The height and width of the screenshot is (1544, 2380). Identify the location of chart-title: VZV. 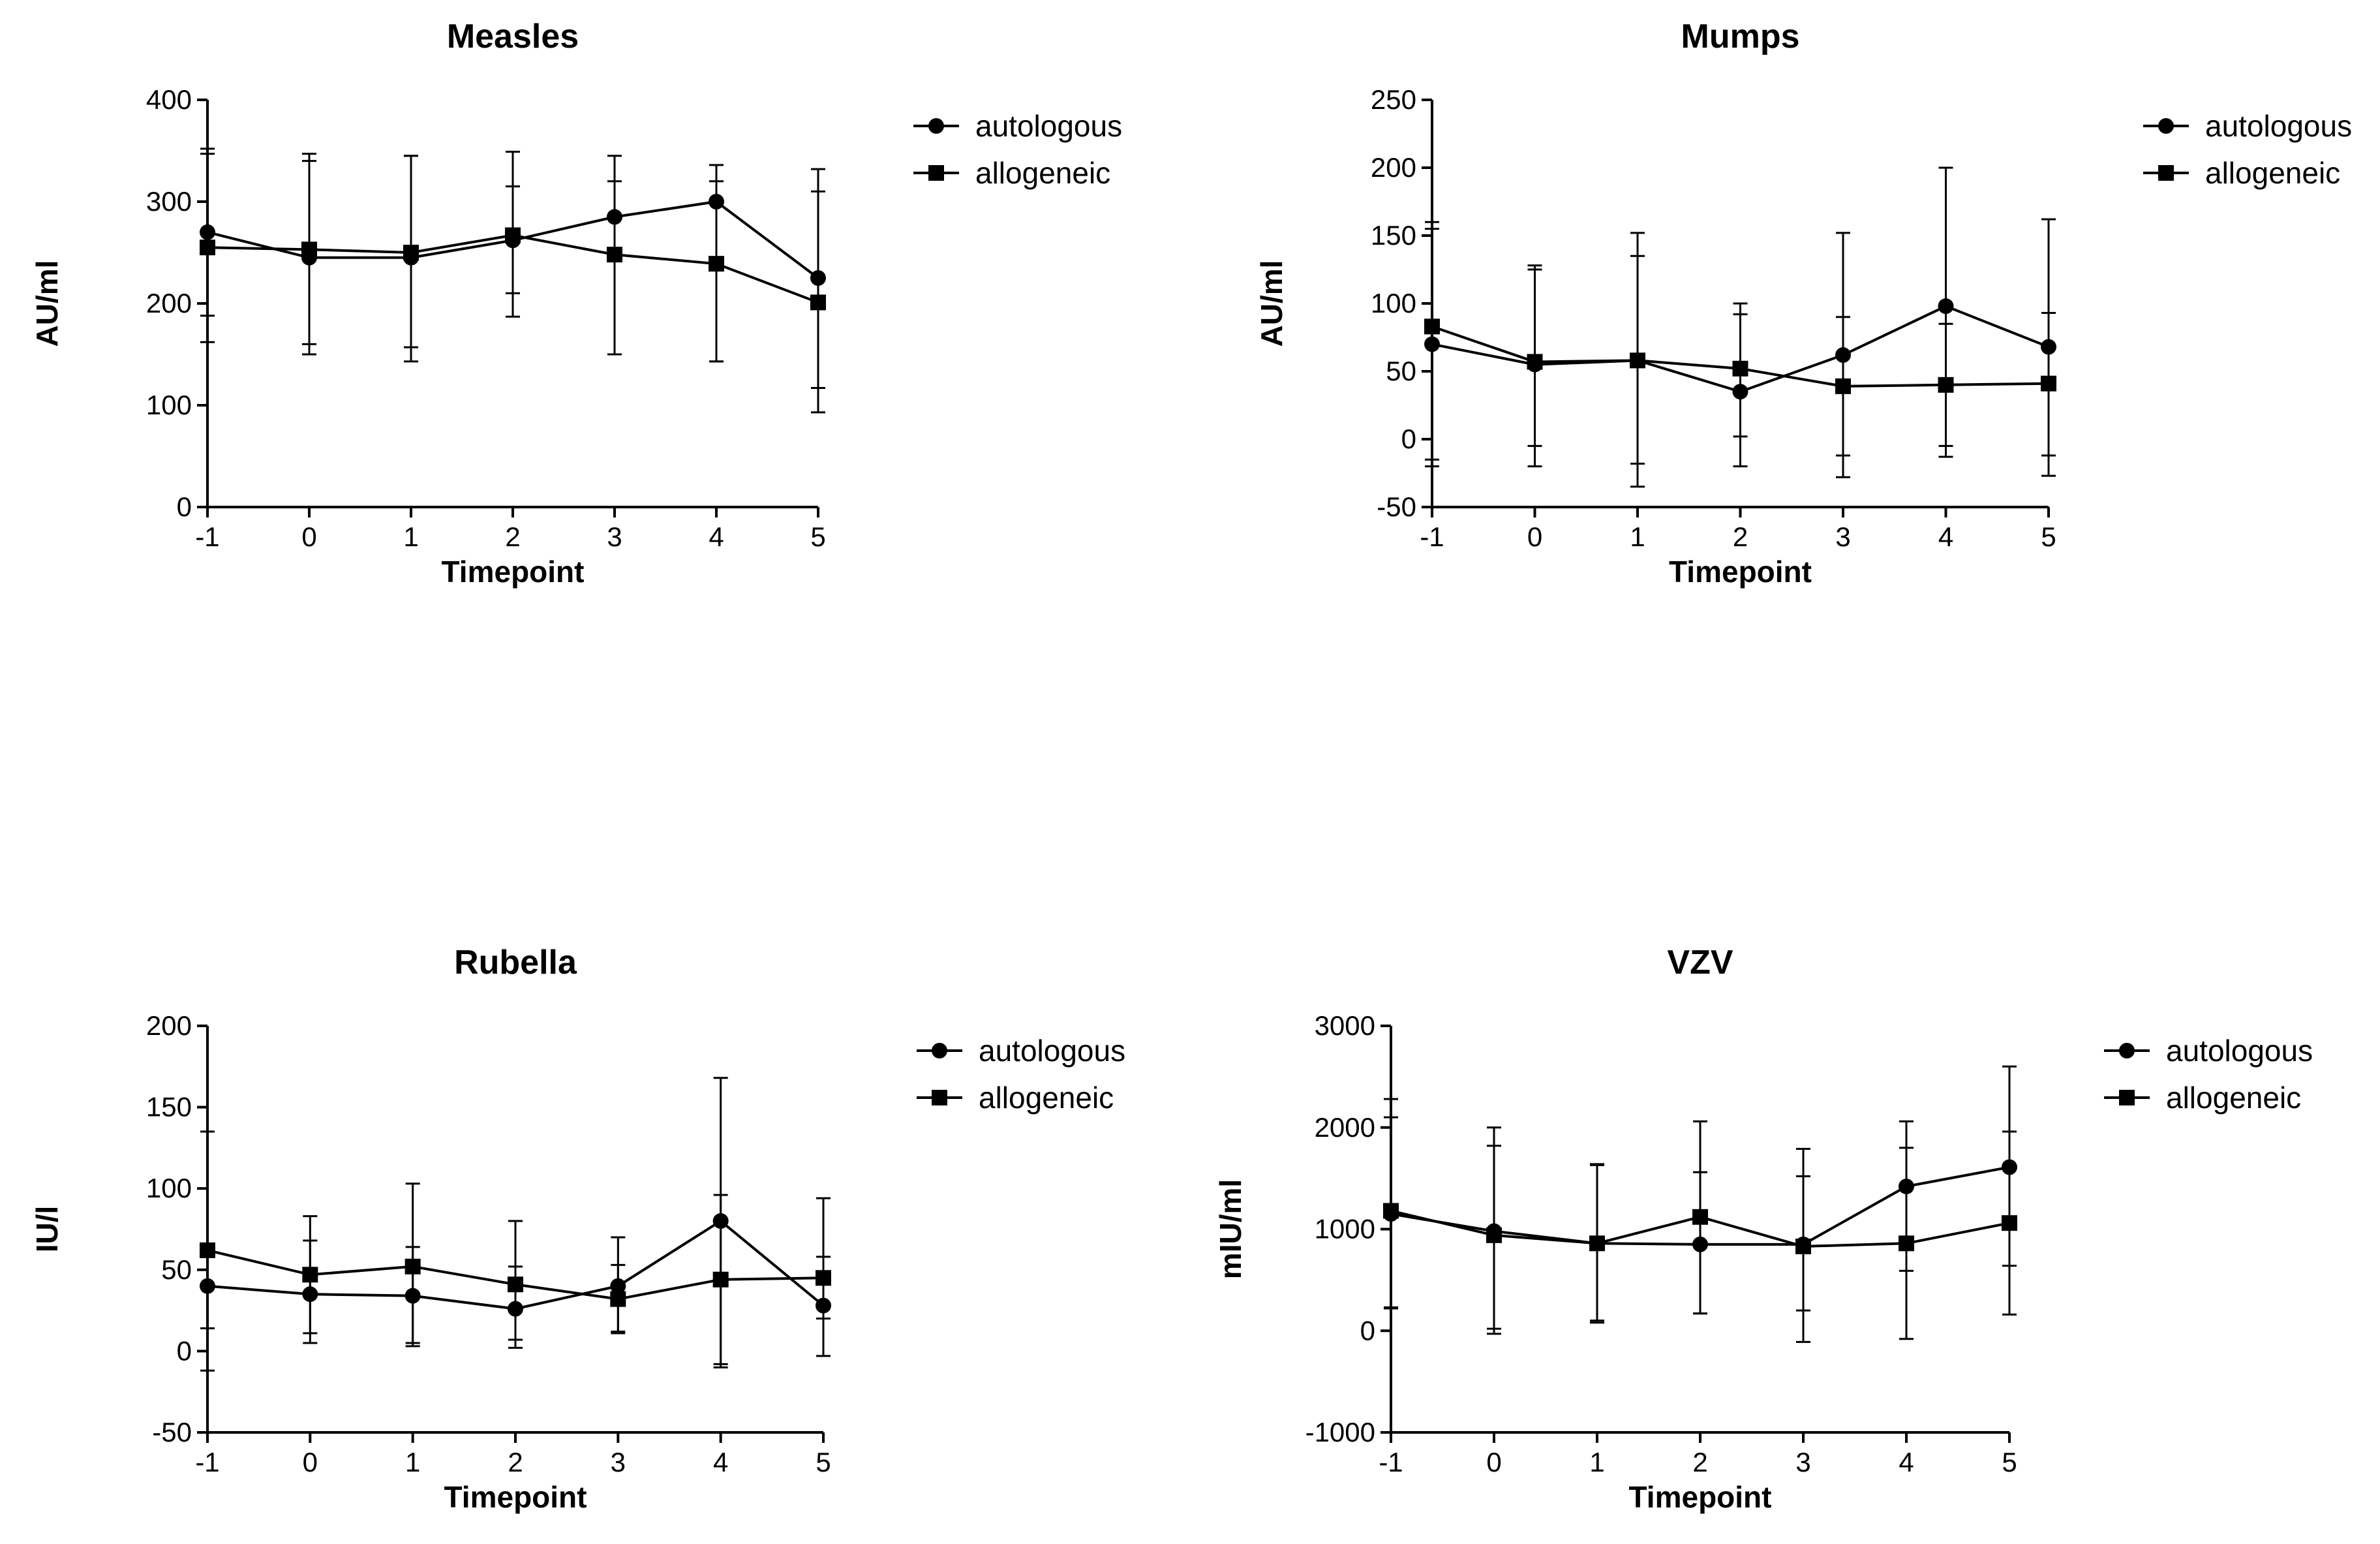
(1700, 962).